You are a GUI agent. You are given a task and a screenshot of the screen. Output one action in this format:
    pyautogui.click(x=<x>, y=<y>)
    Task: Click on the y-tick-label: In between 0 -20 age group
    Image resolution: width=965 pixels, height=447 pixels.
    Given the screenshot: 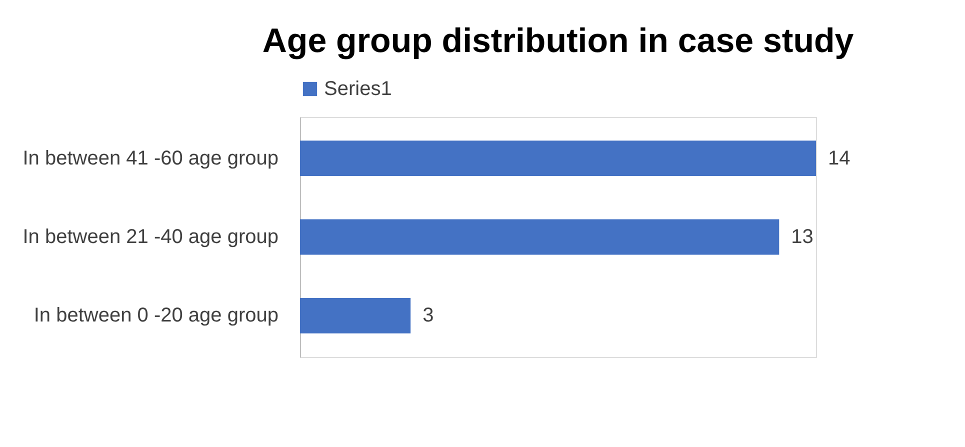 What is the action you would take?
    pyautogui.click(x=156, y=315)
    